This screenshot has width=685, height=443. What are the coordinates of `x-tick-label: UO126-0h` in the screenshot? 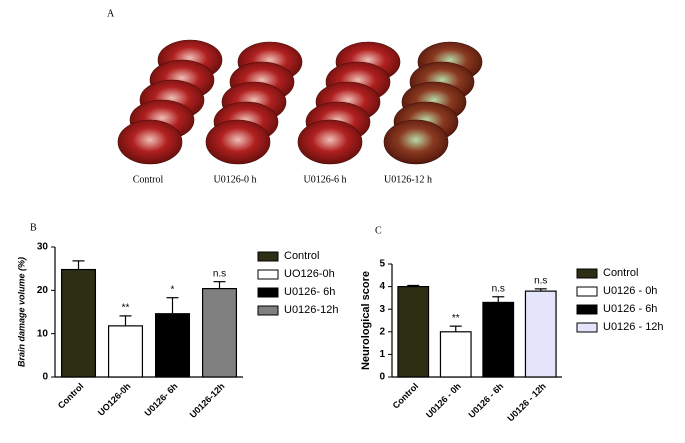 It's located at (114, 399).